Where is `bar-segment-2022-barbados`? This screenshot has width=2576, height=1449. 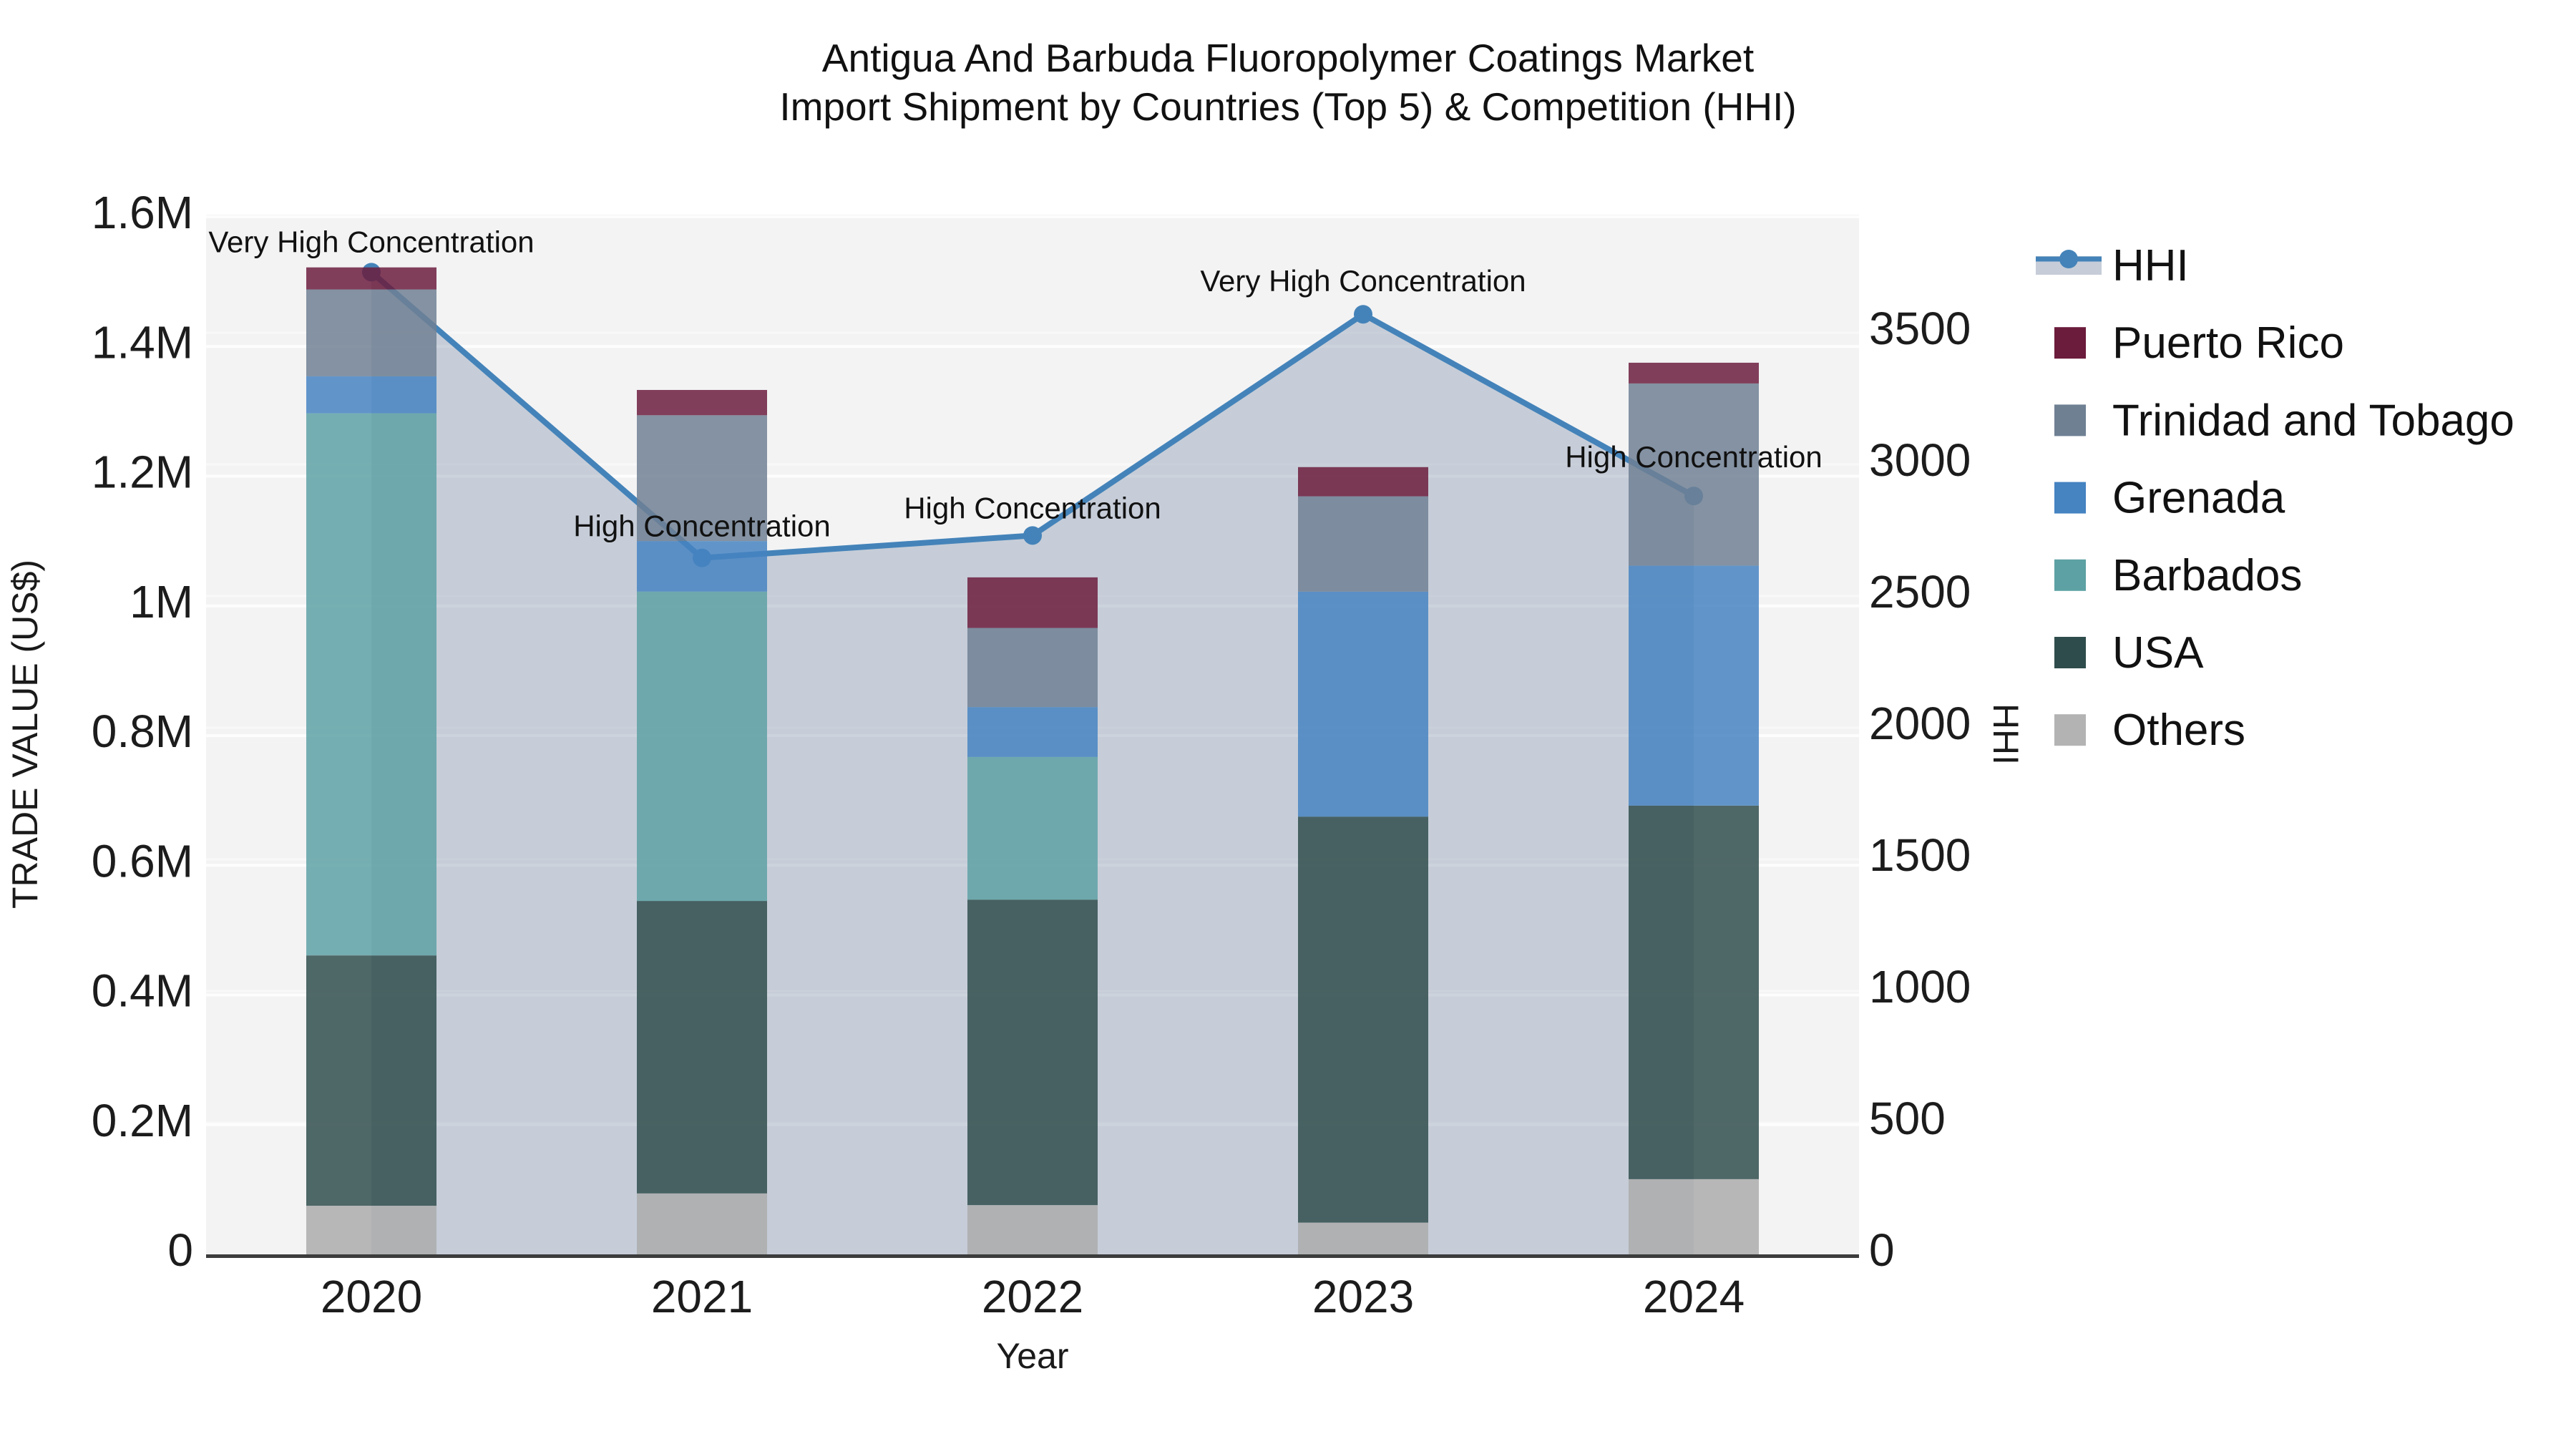
bar-segment-2022-barbados is located at coordinates (1032, 828).